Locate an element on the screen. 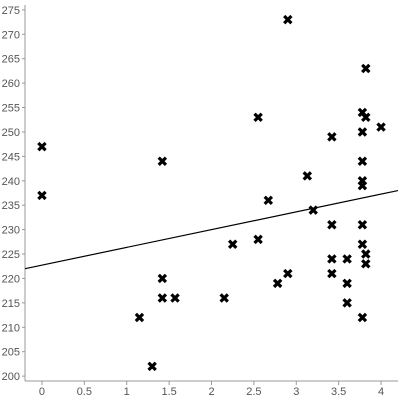 The height and width of the screenshot is (400, 400). x-tick-label: 3 is located at coordinates (296, 392).